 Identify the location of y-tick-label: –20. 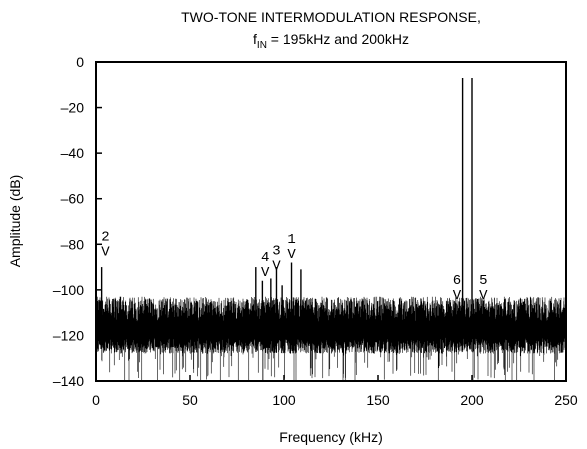
(73, 108).